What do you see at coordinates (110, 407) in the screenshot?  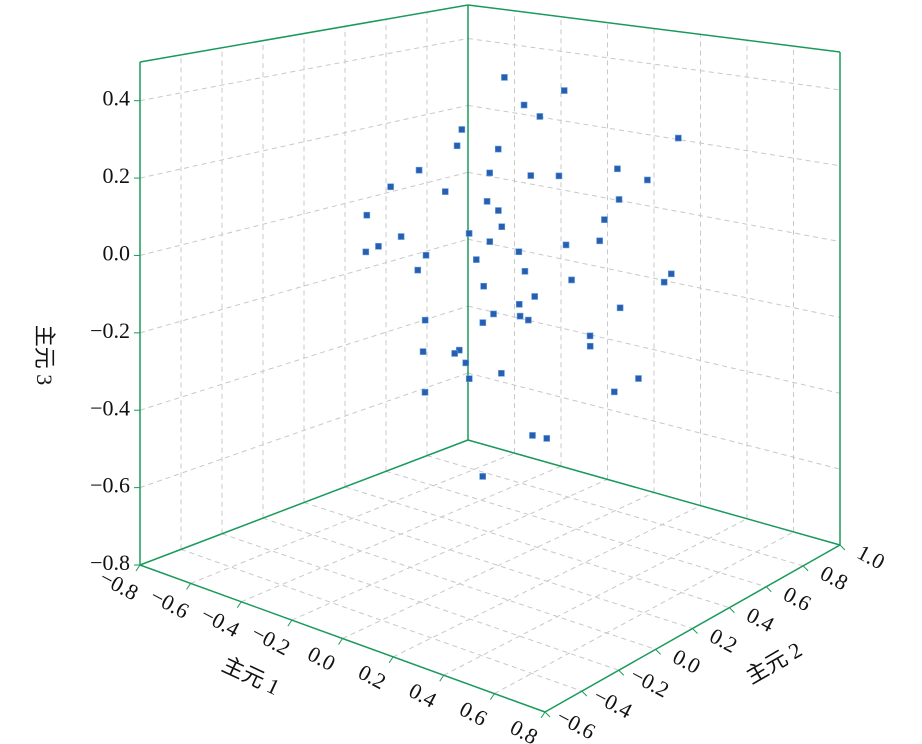 I see `z-tick-label: −0.4` at bounding box center [110, 407].